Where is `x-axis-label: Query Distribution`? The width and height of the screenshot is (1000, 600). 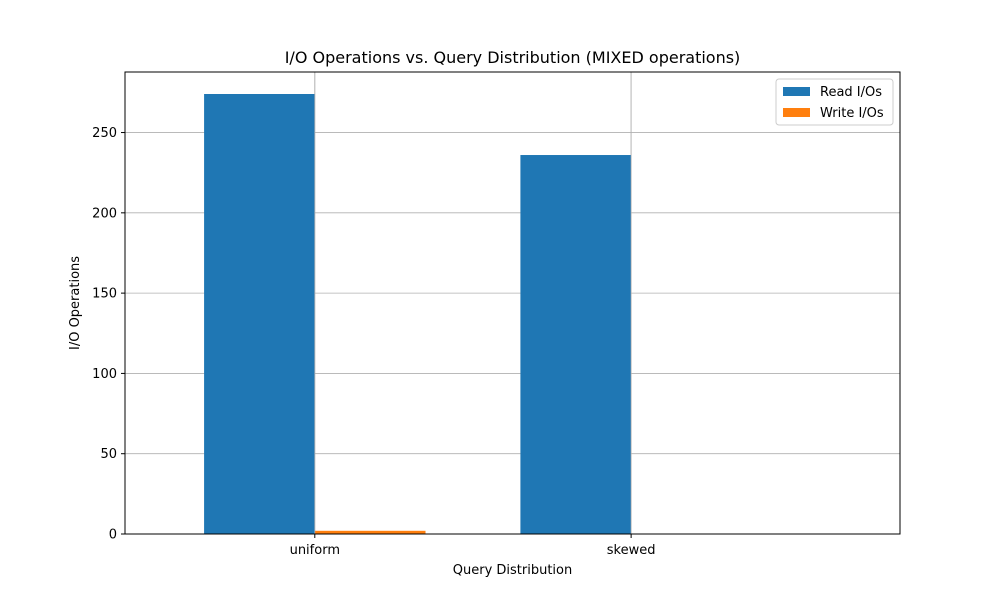
x-axis-label: Query Distribution is located at coordinates (512, 570).